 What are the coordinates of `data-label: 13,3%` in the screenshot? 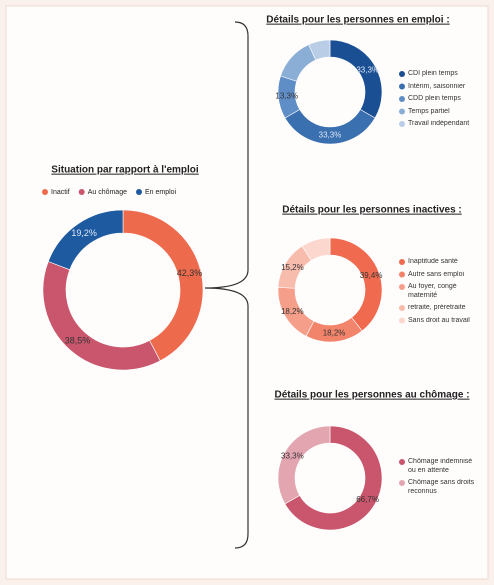 It's located at (286, 96).